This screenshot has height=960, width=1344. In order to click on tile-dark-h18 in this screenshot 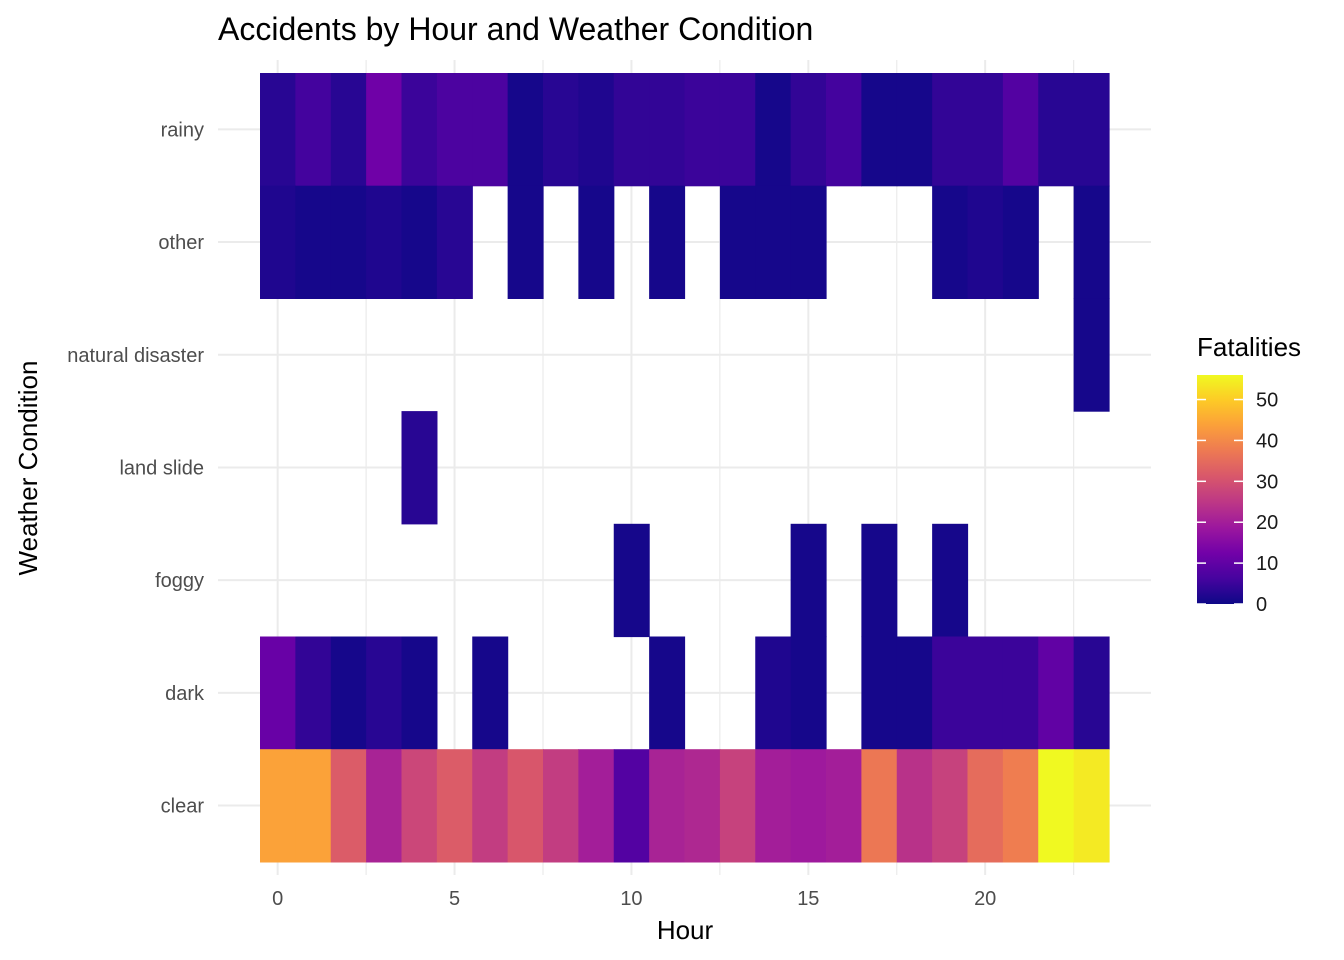, I will do `click(914, 693)`.